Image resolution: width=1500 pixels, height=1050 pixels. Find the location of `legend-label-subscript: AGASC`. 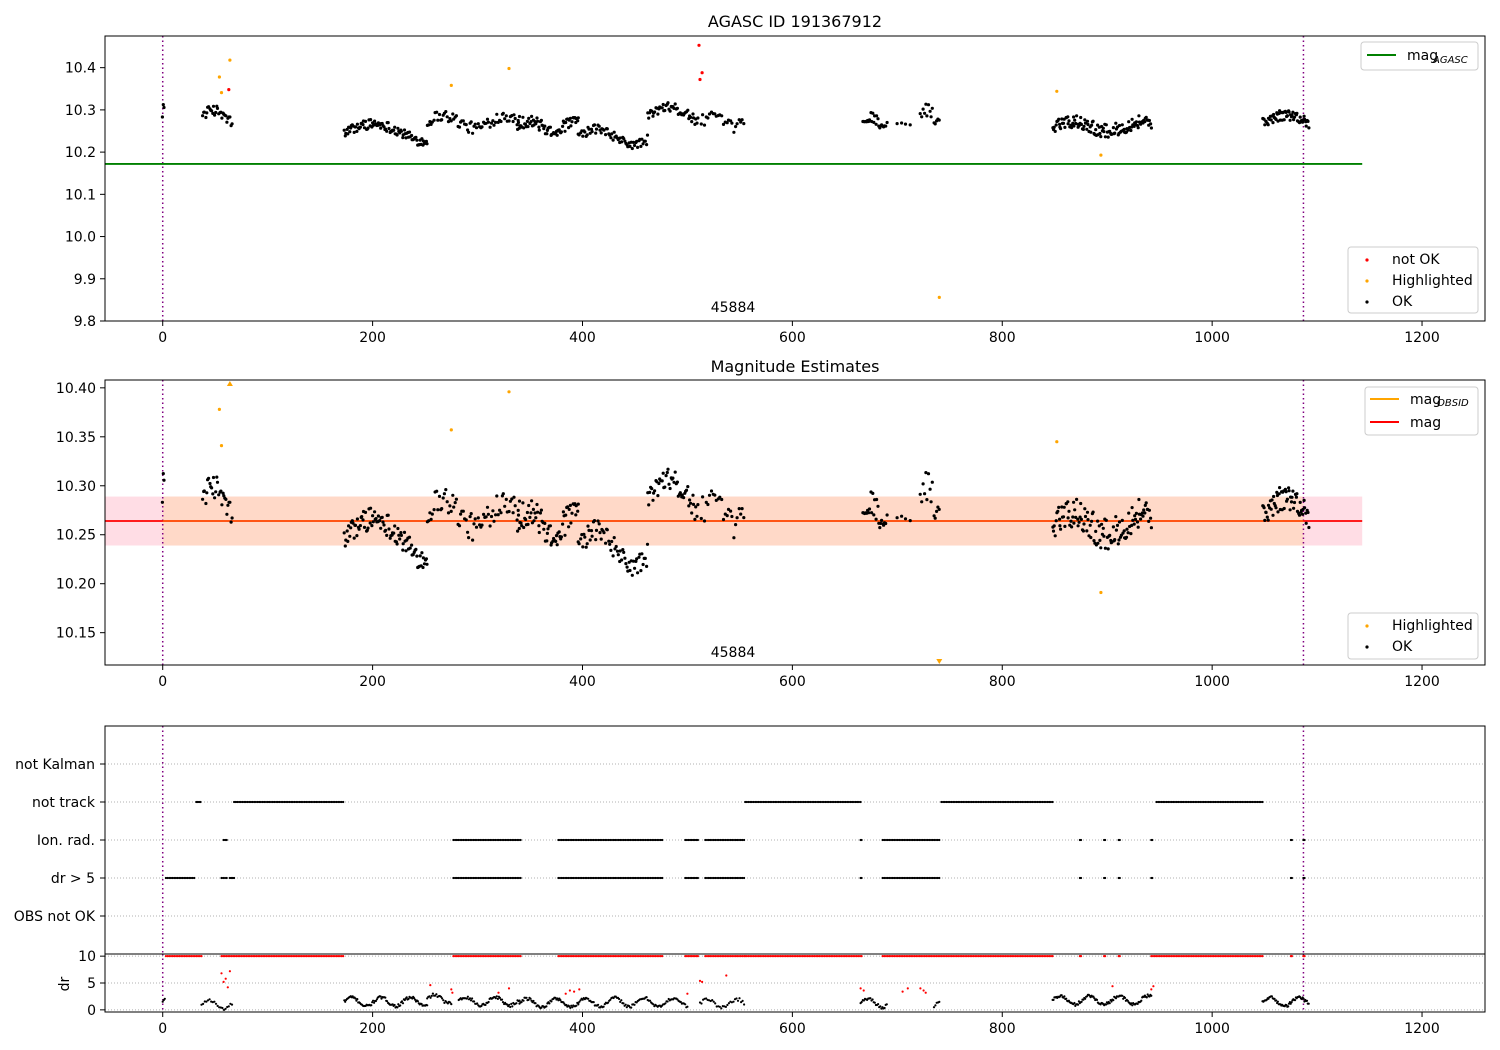

legend-label-subscript: AGASC is located at coordinates (1450, 60).